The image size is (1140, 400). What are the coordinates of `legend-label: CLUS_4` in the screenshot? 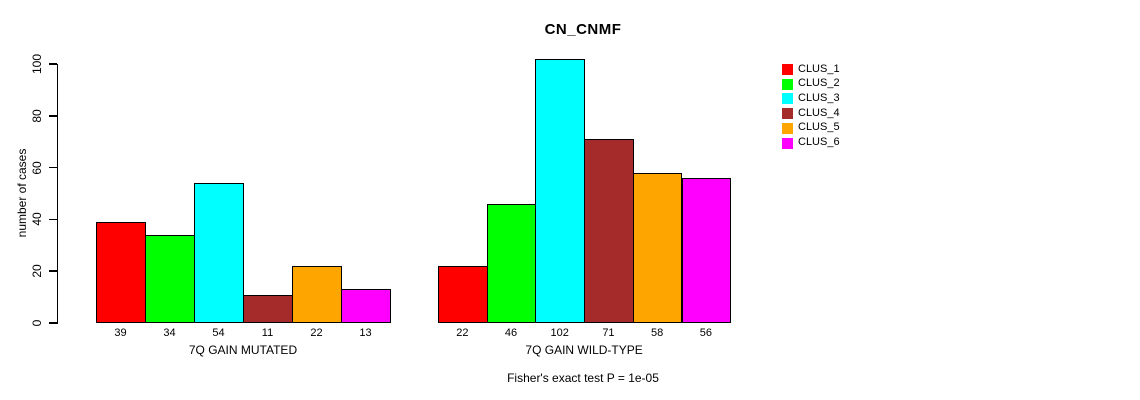 It's located at (819, 112).